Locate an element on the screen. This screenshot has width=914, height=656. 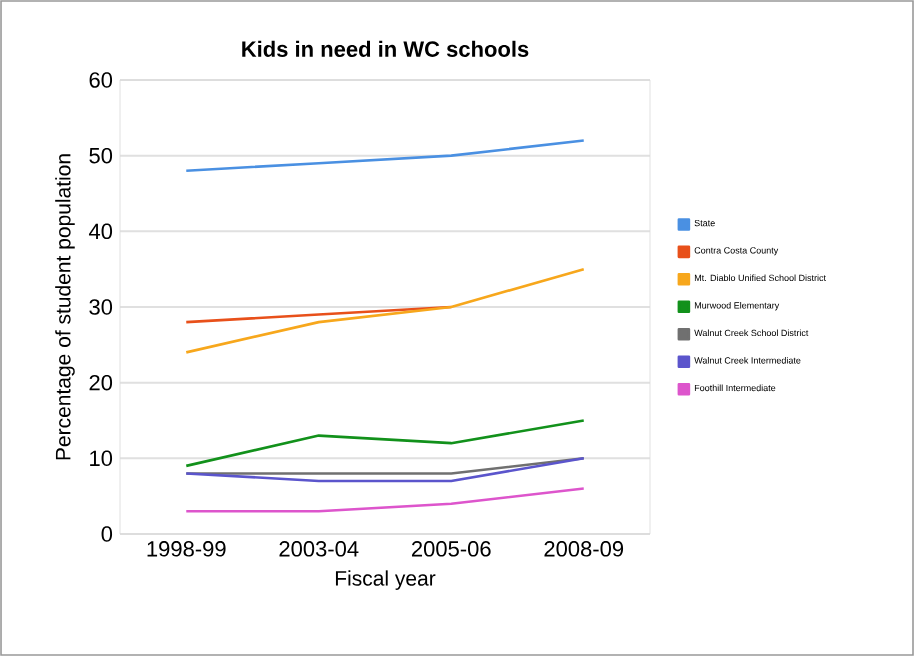
x-tick-label: 2008-09 is located at coordinates (584, 549).